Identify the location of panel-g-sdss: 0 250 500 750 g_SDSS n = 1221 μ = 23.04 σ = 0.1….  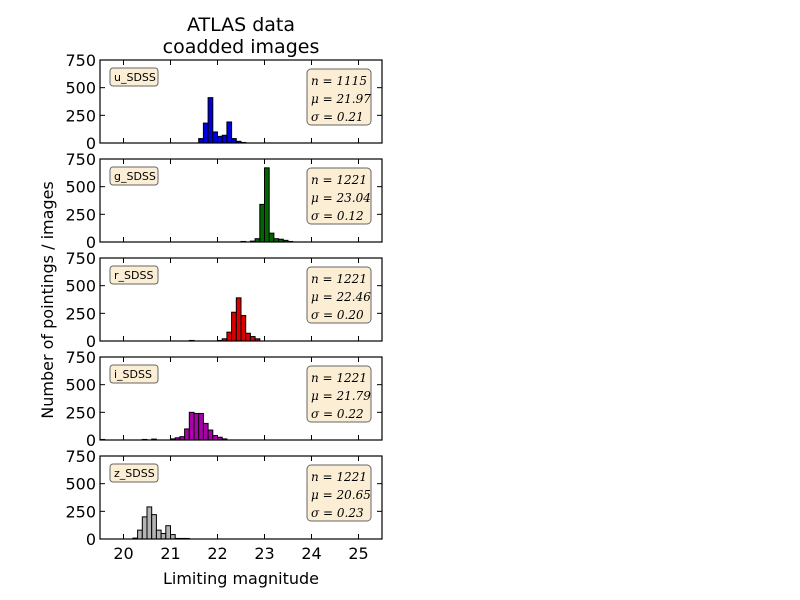
(224, 201).